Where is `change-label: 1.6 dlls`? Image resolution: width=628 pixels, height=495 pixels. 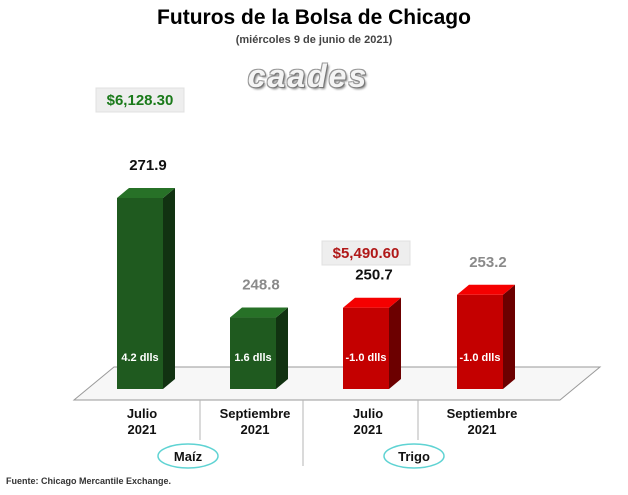
change-label: 1.6 dlls is located at coordinates (252, 358).